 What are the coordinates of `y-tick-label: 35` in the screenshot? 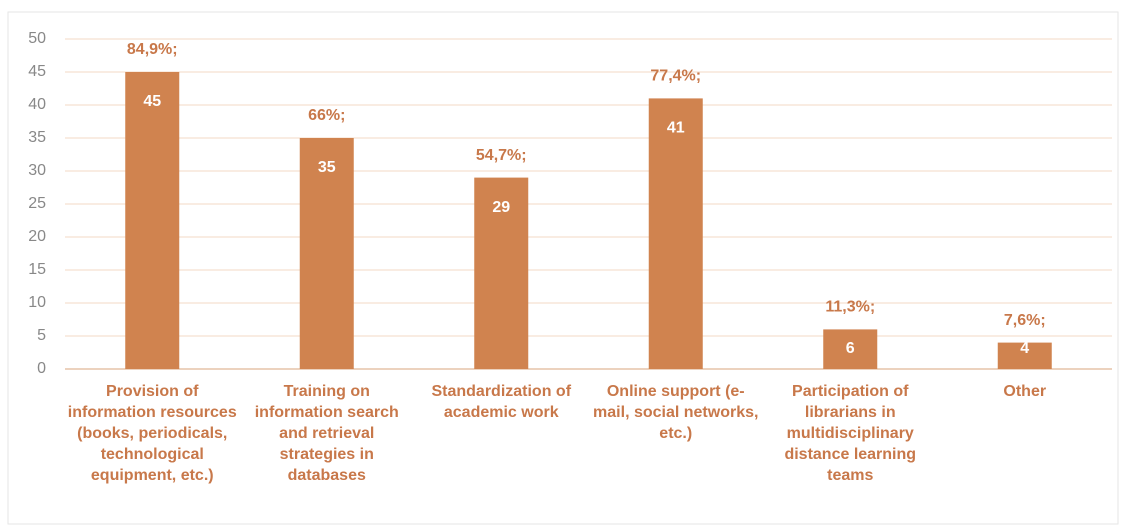 It's located at (37, 137).